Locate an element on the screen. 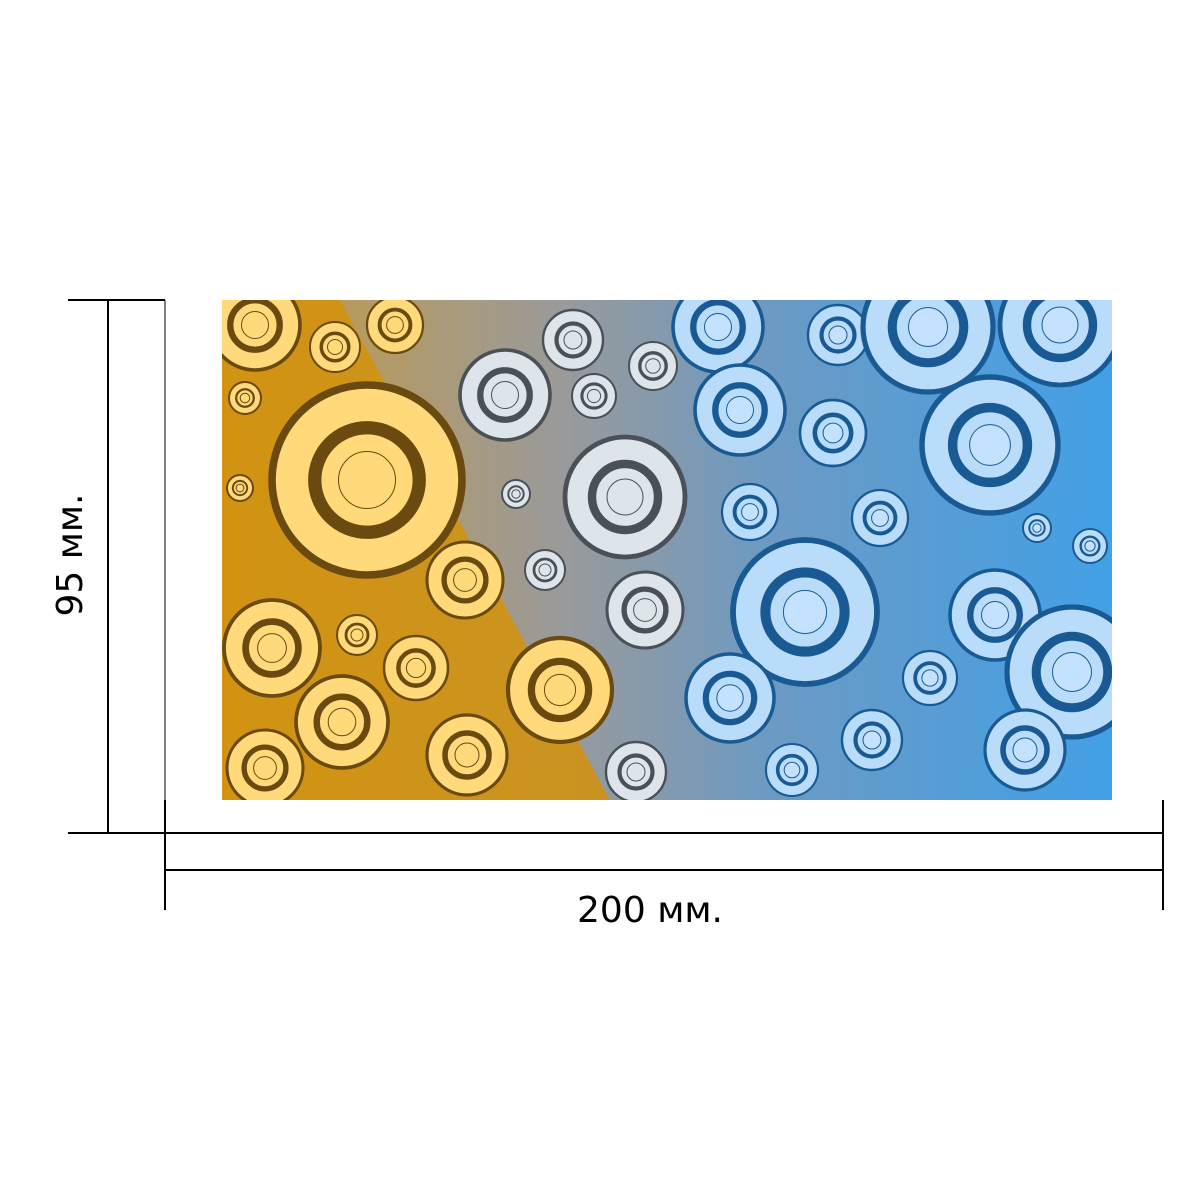 The width and height of the screenshot is (1200, 1200). width-label: 200 мм. is located at coordinates (650, 910).